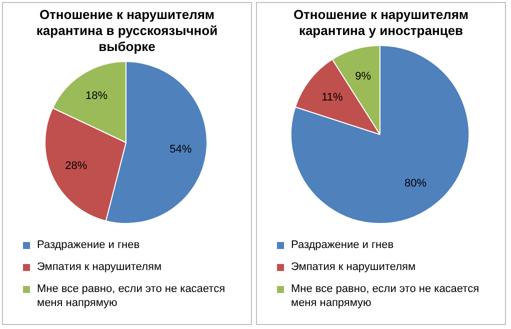 This screenshot has height=329, width=511. What do you see at coordinates (381, 22) in the screenshot?
I see `chart-title: Отношение к нарушителям карантина у иностранцев` at bounding box center [381, 22].